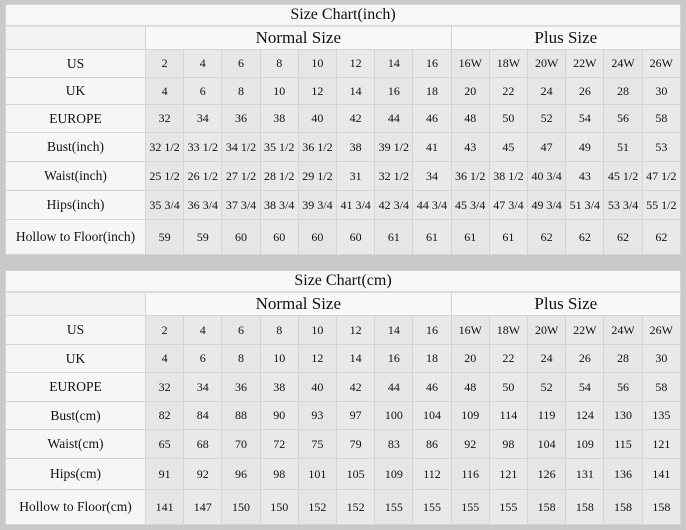 The width and height of the screenshot is (686, 530). Describe the element at coordinates (203, 415) in the screenshot. I see `size-value-cell: 84` at that location.